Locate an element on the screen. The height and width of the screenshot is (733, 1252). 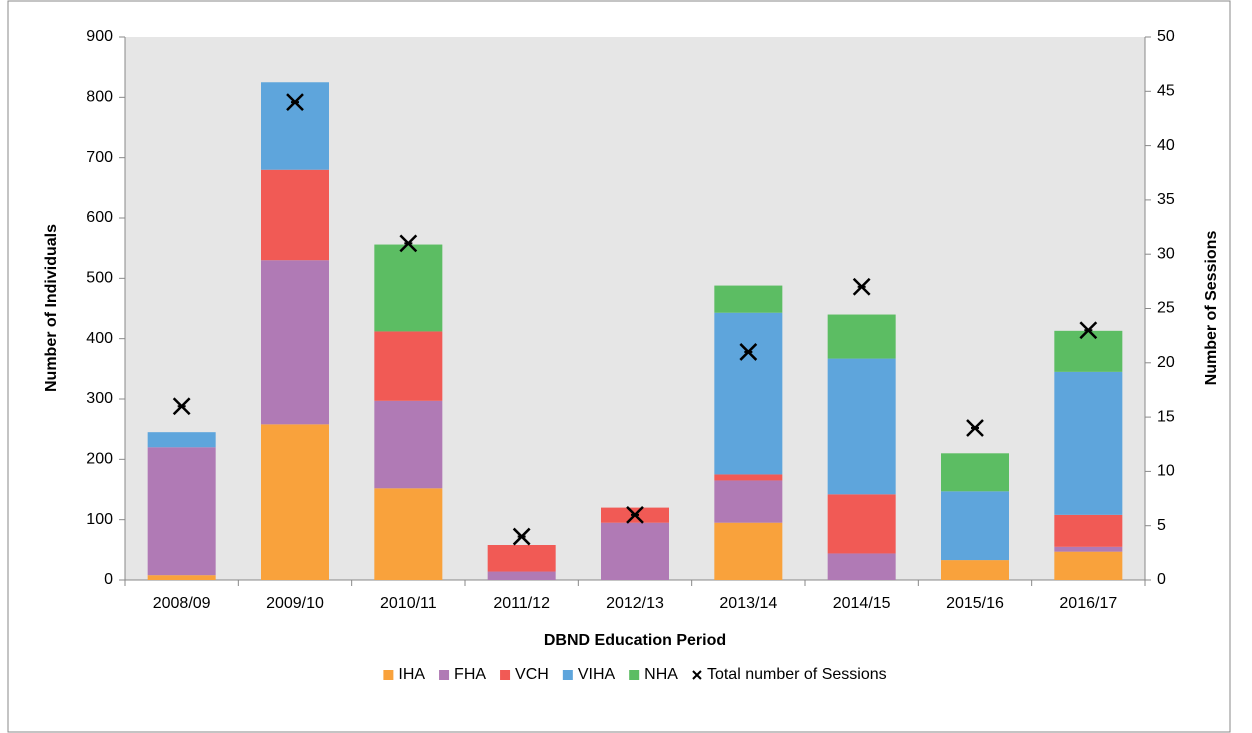
legend-label: VCH is located at coordinates (532, 674).